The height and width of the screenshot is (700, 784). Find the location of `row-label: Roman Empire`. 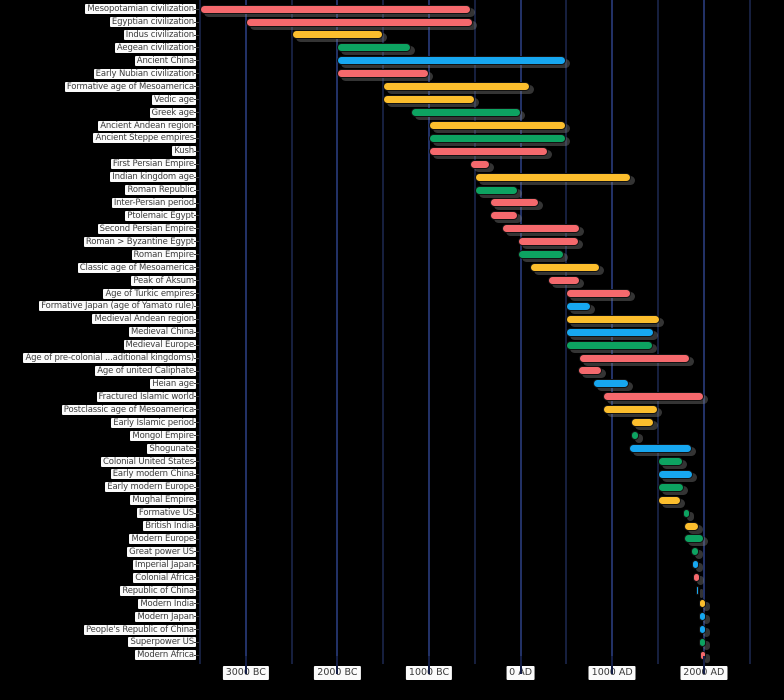

row-label: Roman Empire is located at coordinates (163, 254).